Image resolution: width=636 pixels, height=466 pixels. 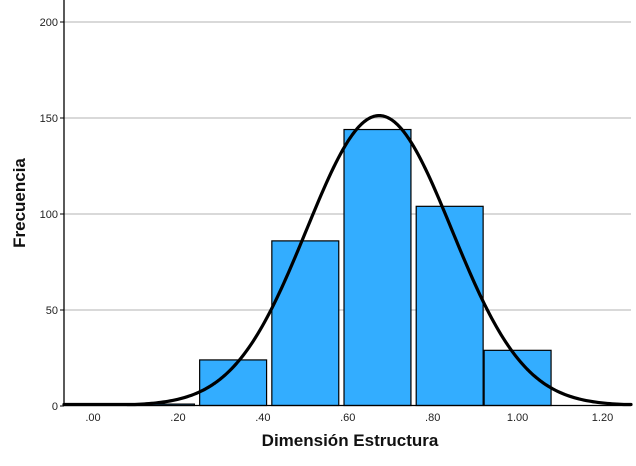 I want to click on y-tick-label: 50, so click(x=52, y=311).